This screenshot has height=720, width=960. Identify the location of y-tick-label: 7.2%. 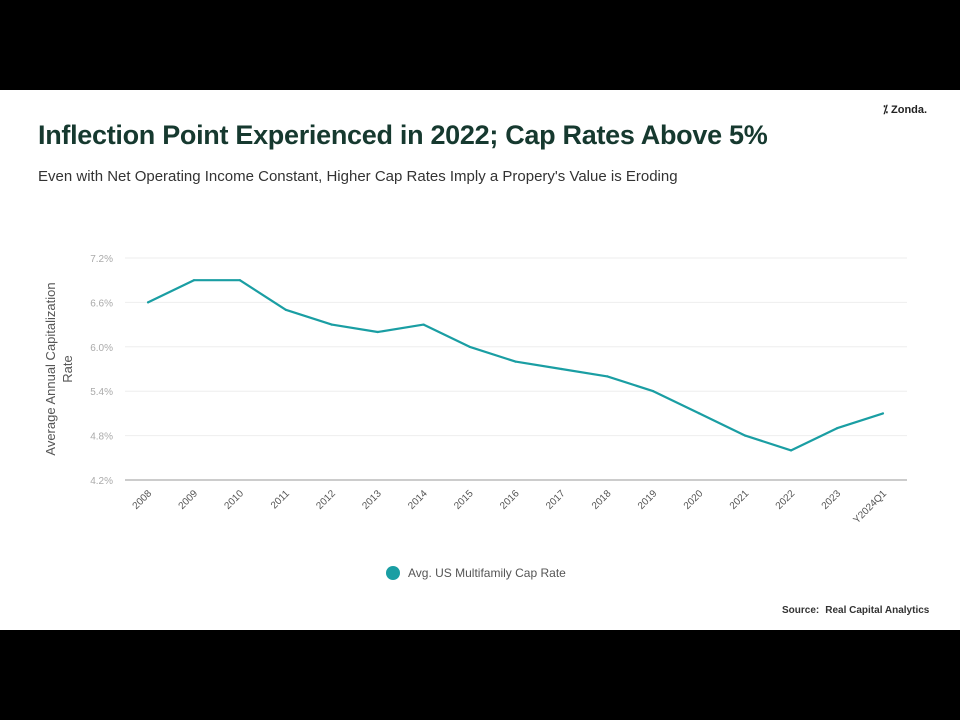
(101, 259).